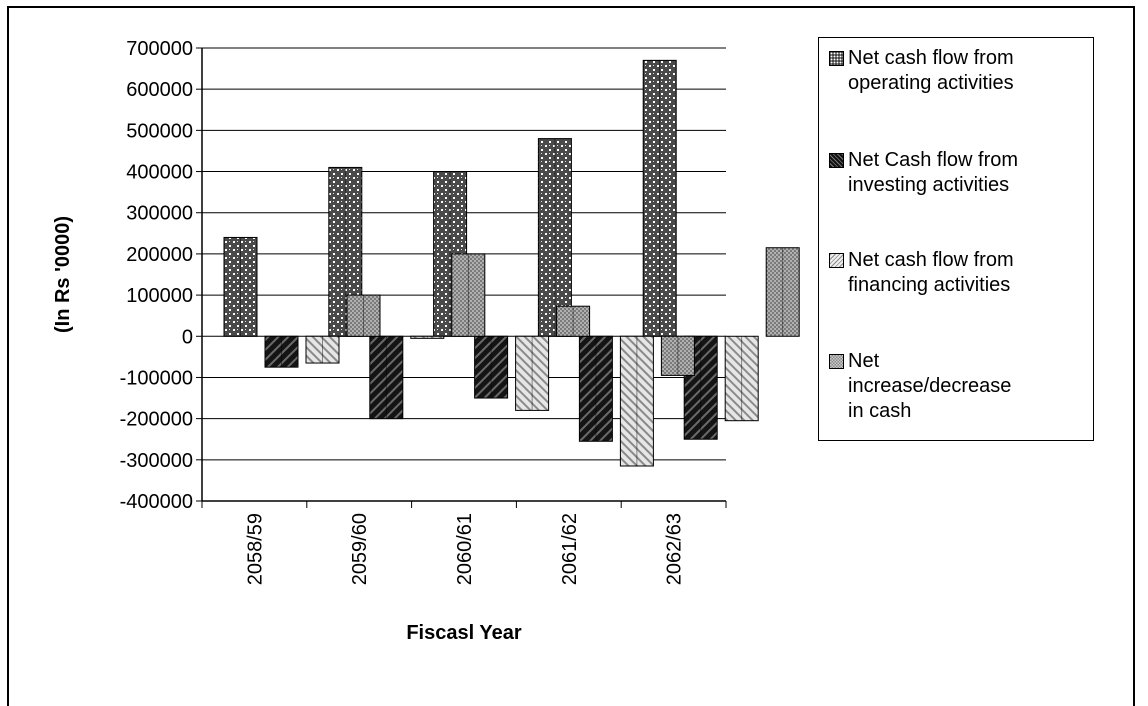 Image resolution: width=1148 pixels, height=706 pixels. I want to click on y-tick-label: 600000, so click(159, 90).